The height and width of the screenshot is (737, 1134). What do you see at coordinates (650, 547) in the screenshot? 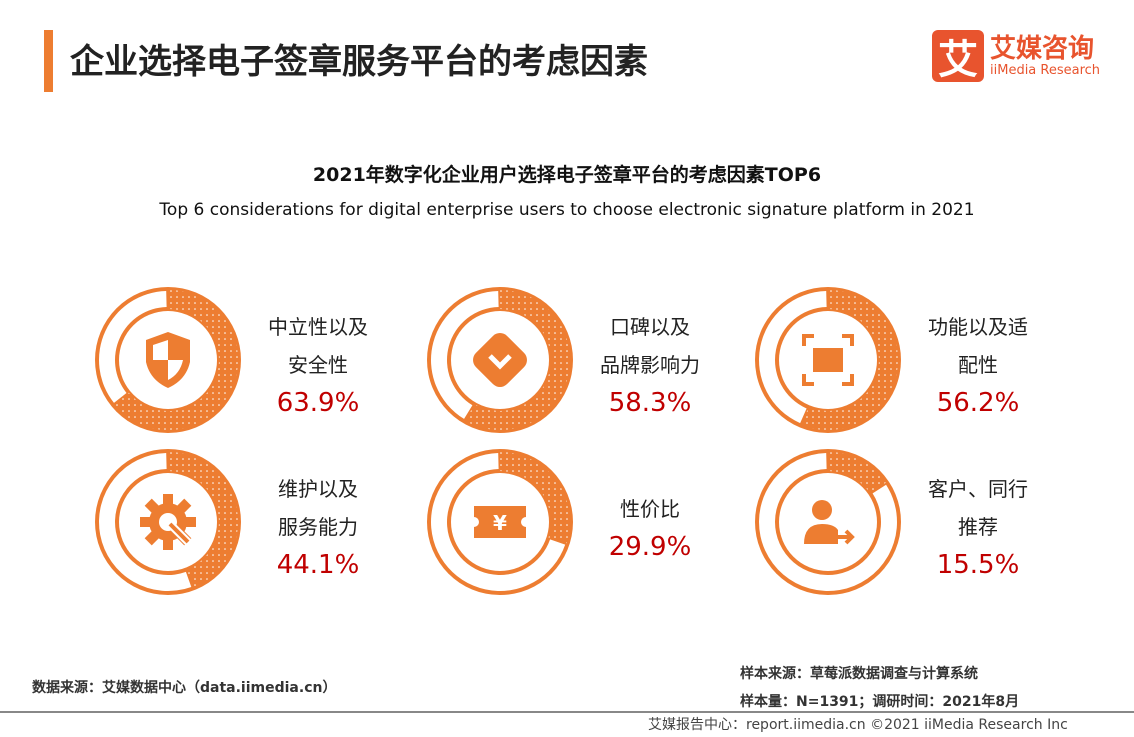
I see `item-value: 29.9%` at bounding box center [650, 547].